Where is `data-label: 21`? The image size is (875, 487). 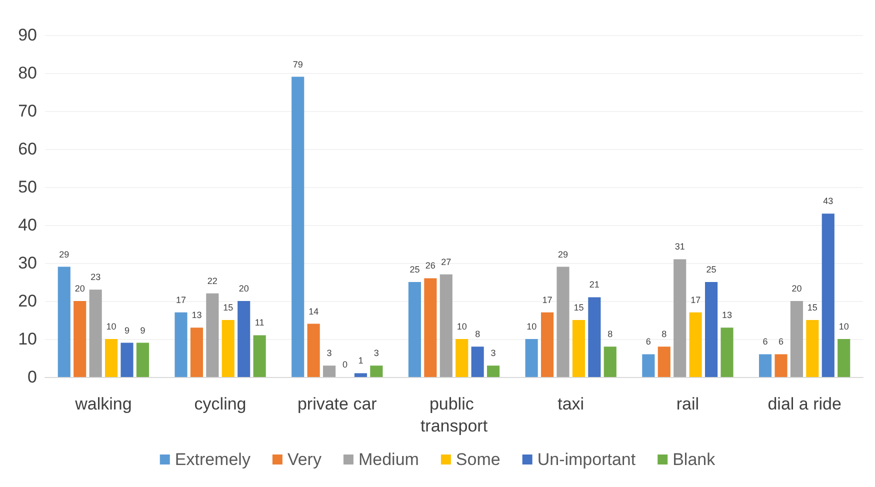 data-label: 21 is located at coordinates (594, 285).